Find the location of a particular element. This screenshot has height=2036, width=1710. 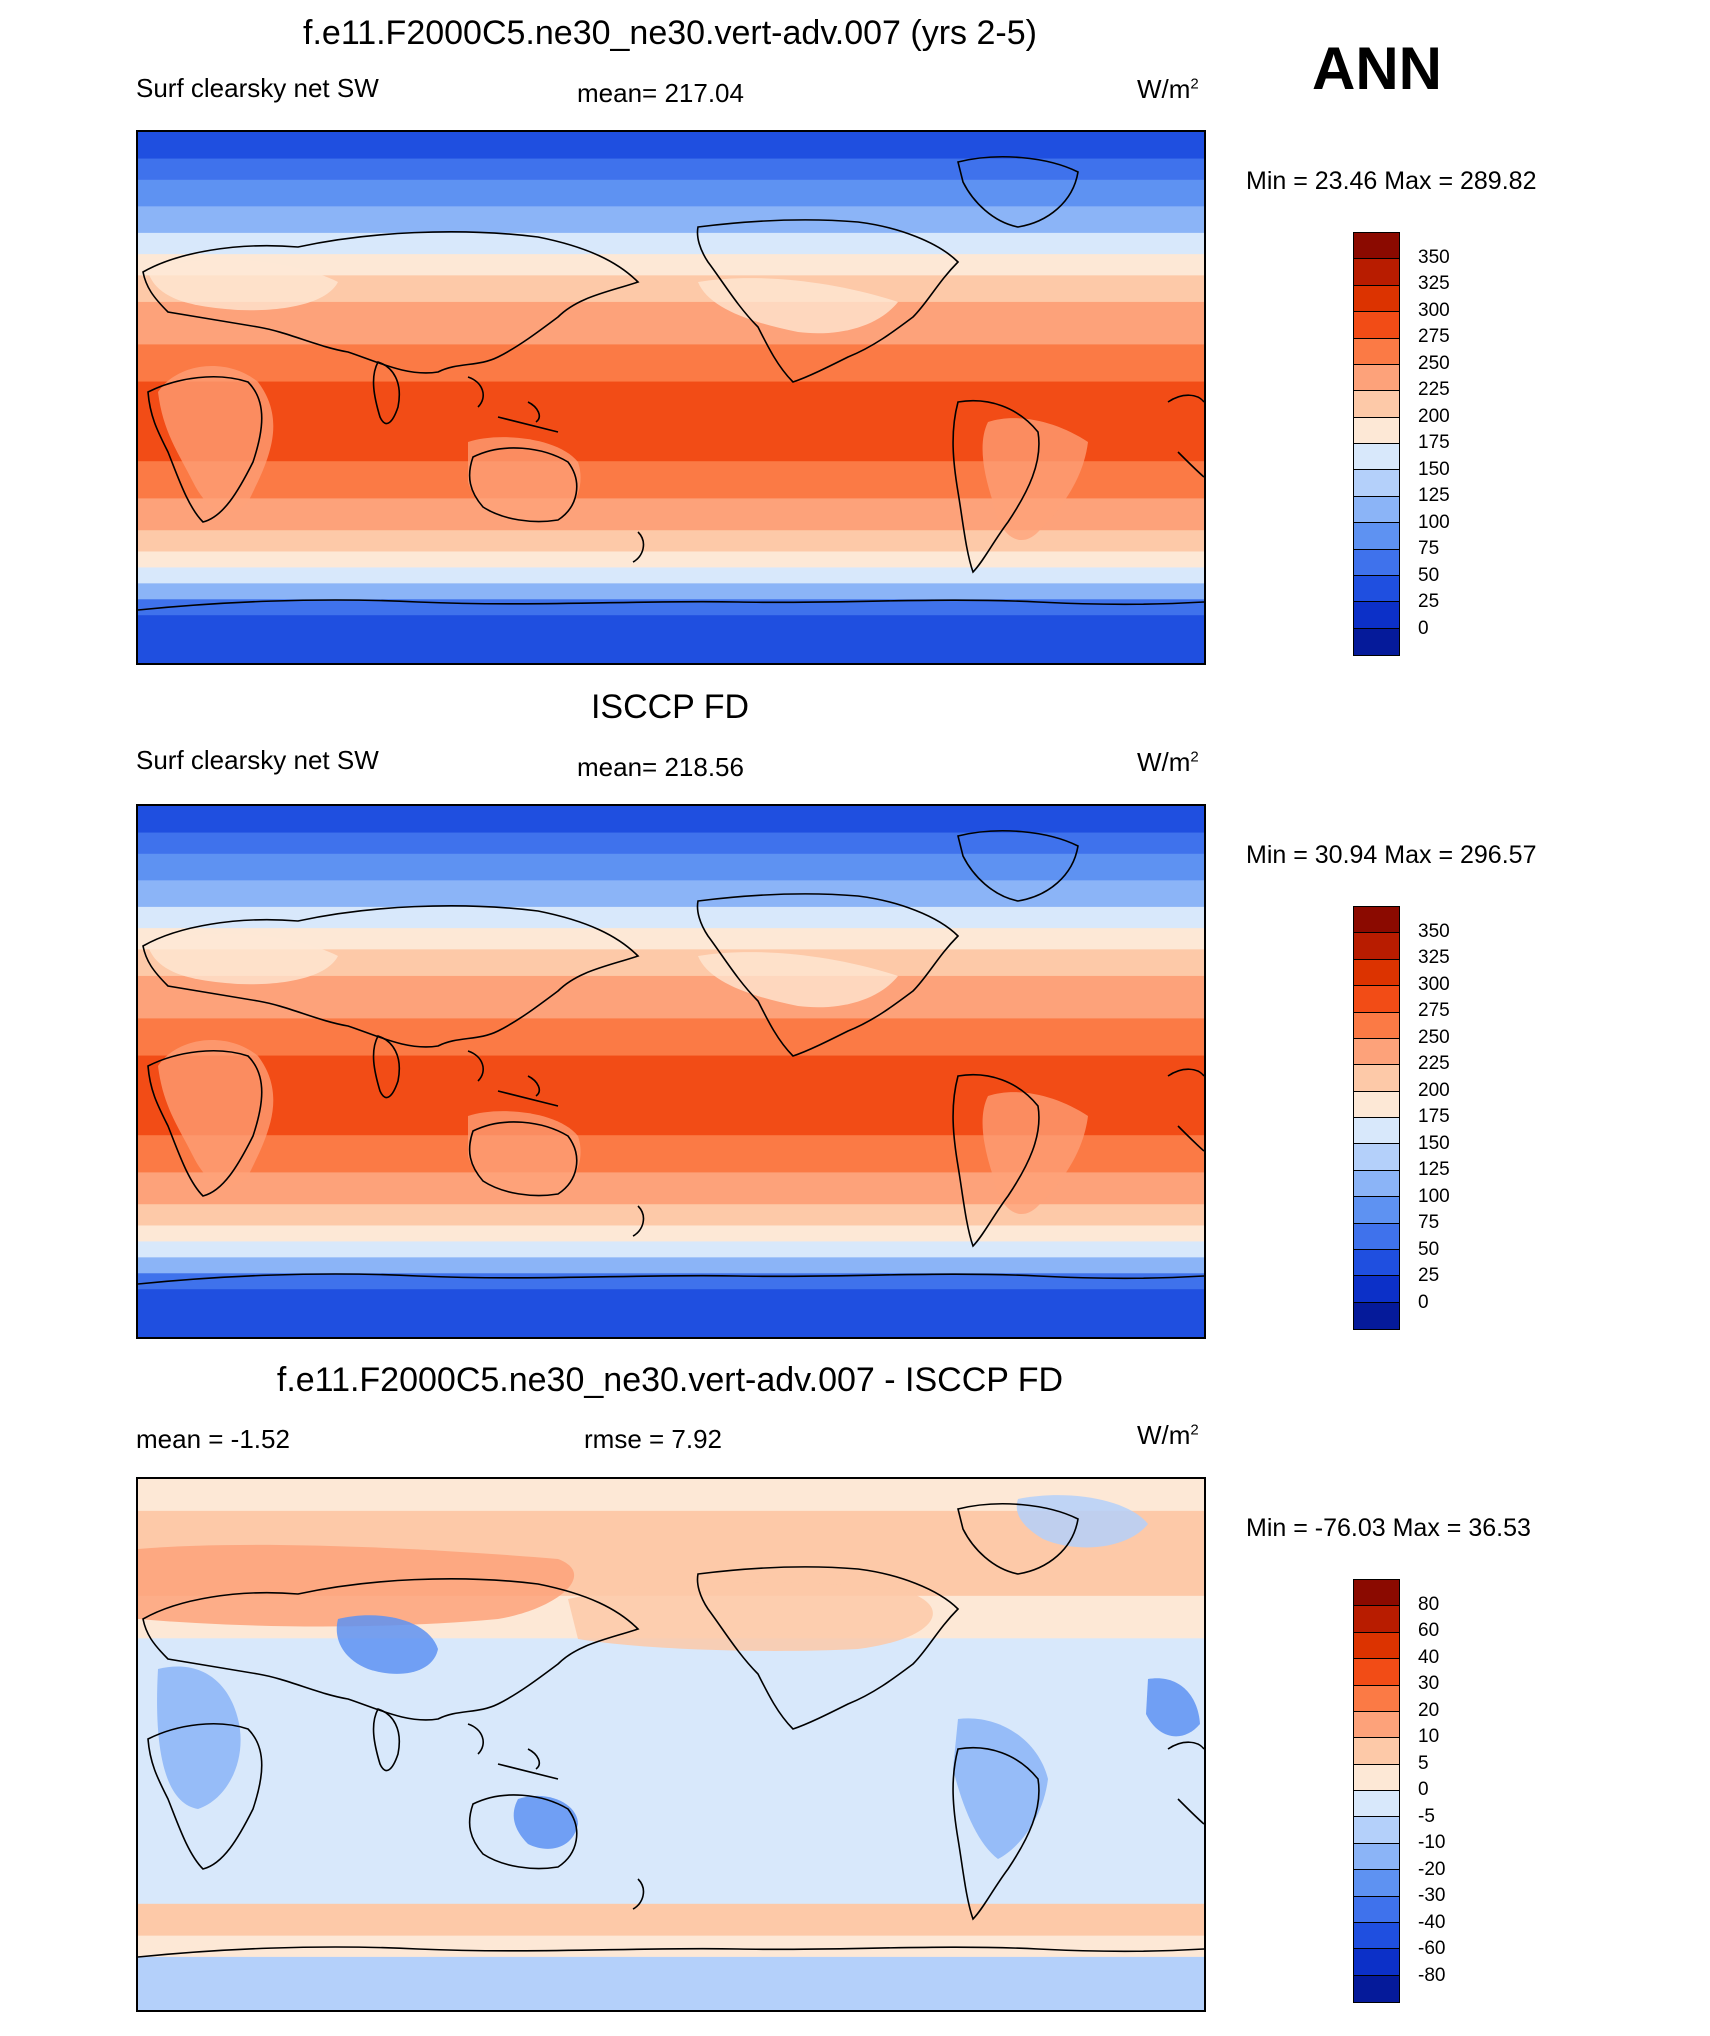

panel-1-colorbar is located at coordinates (1376, 444).